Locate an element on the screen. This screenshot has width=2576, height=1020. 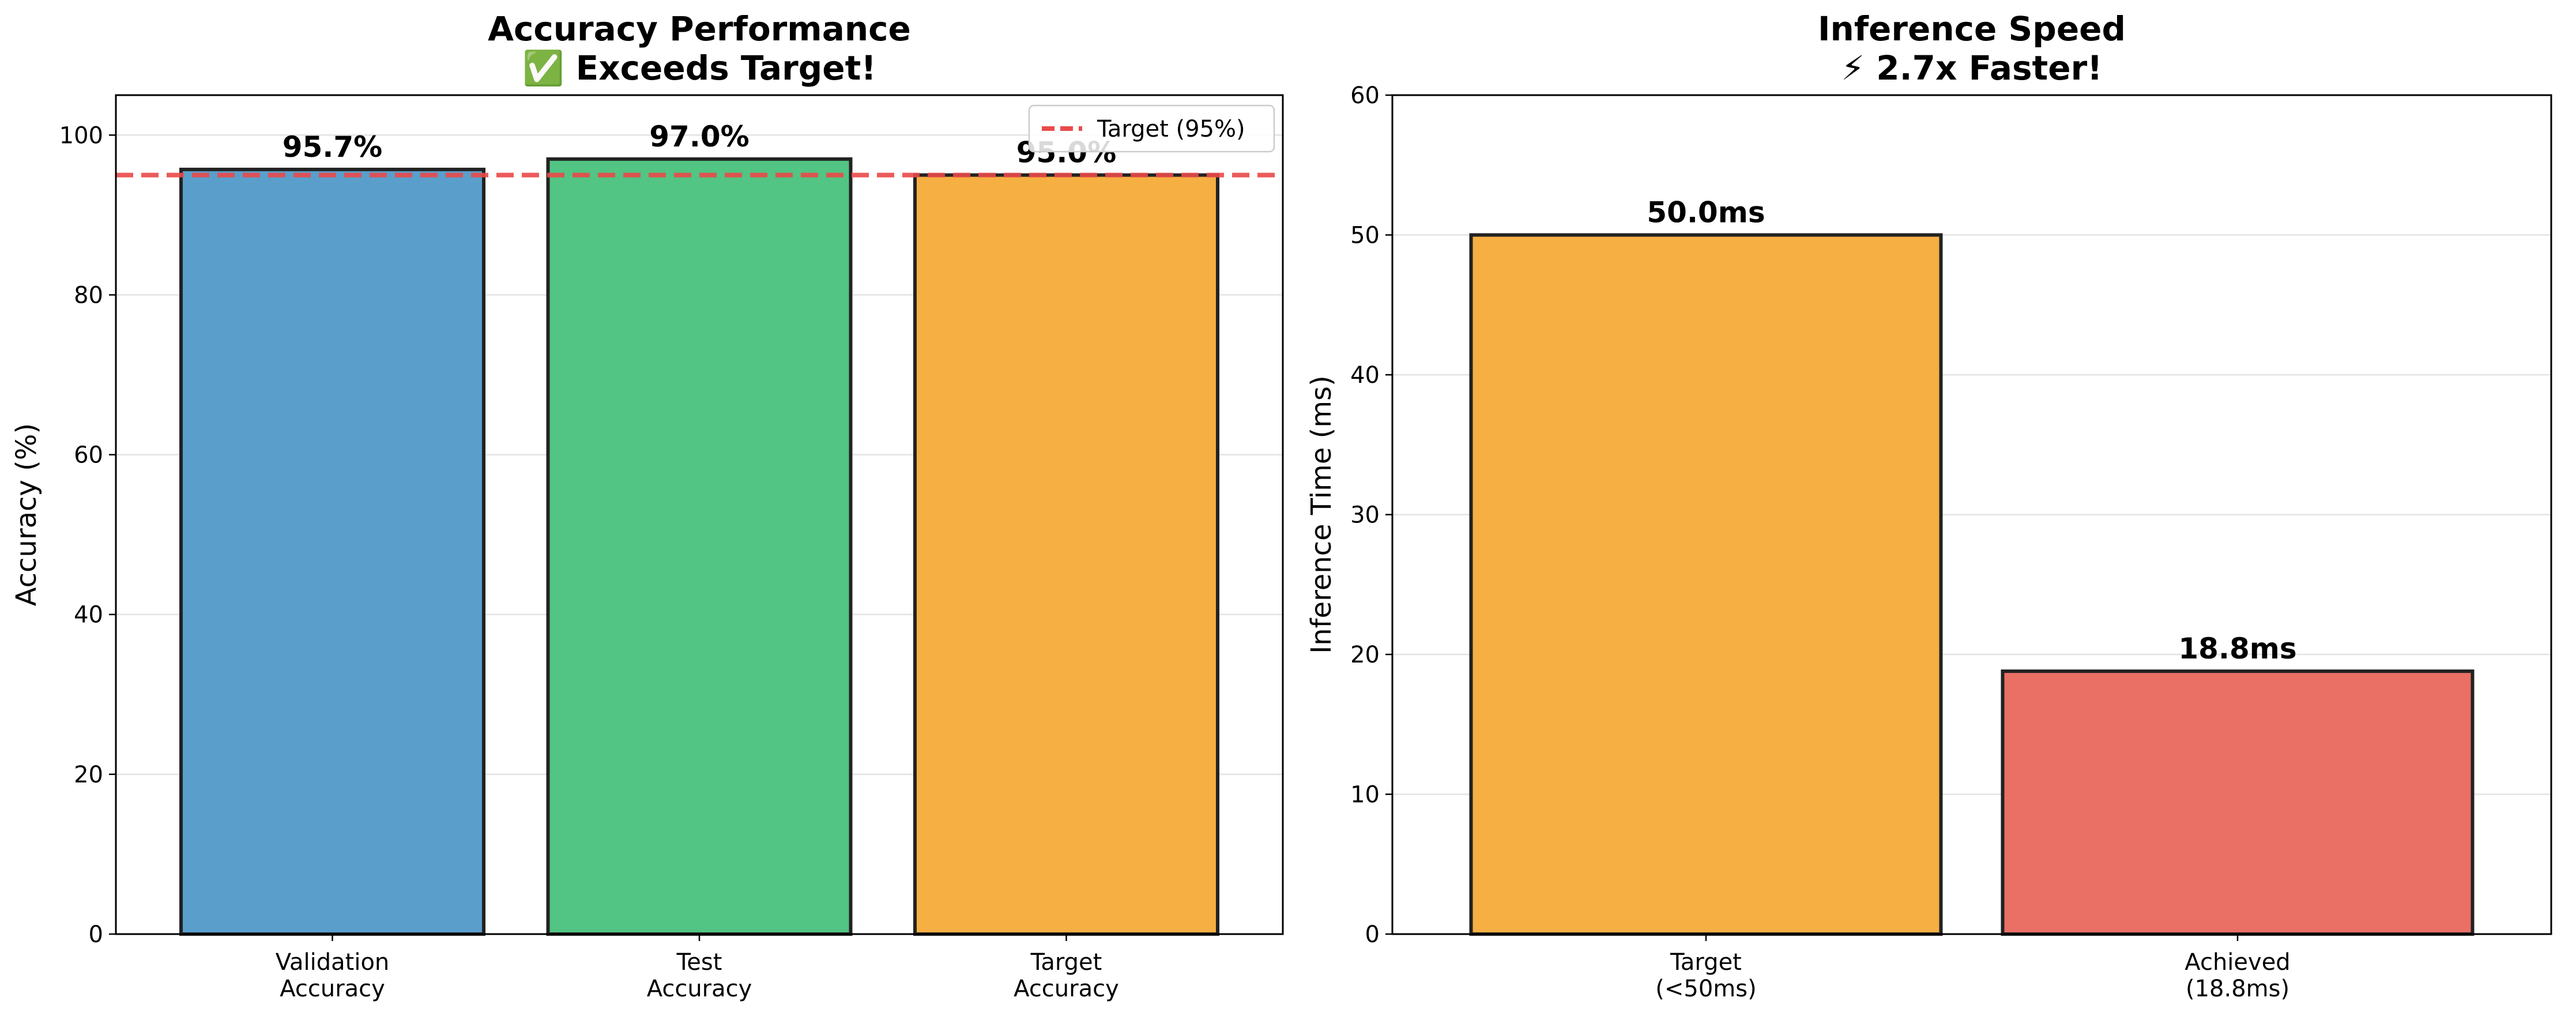
chart1-y-axis-label: Accuracy (%) is located at coordinates (26, 514).